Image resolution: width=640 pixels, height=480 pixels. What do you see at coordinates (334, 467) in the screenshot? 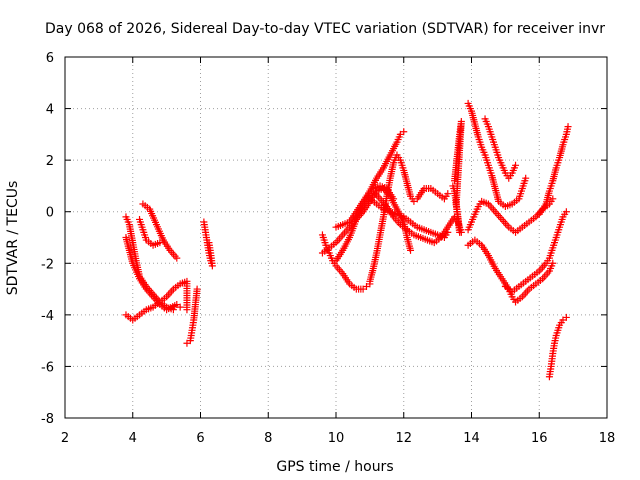
I see `x-axis-title: GPS time / hours` at bounding box center [334, 467].